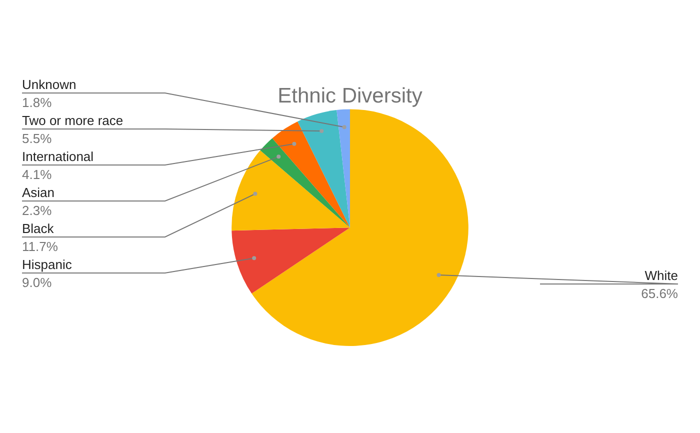 The width and height of the screenshot is (700, 433). I want to click on data-label: 65.6%, so click(659, 293).